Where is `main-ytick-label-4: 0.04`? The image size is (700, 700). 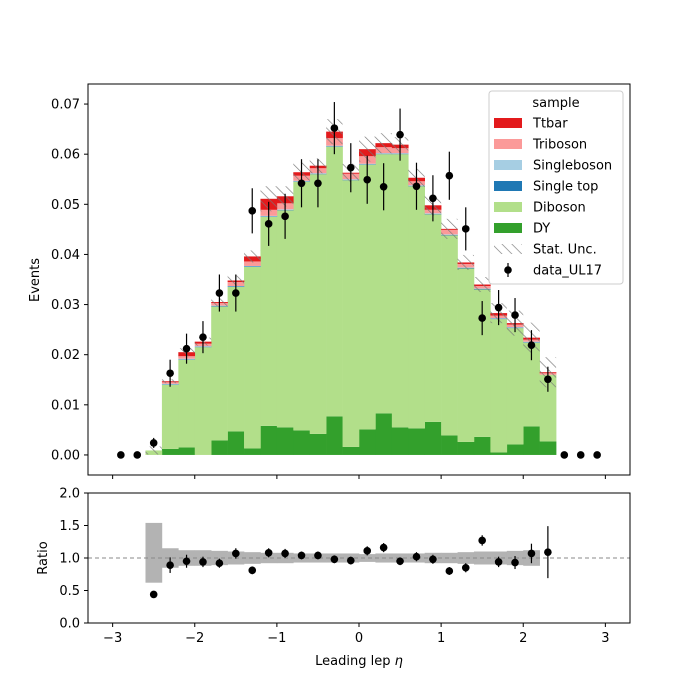 main-ytick-label-4: 0.04 is located at coordinates (65, 255).